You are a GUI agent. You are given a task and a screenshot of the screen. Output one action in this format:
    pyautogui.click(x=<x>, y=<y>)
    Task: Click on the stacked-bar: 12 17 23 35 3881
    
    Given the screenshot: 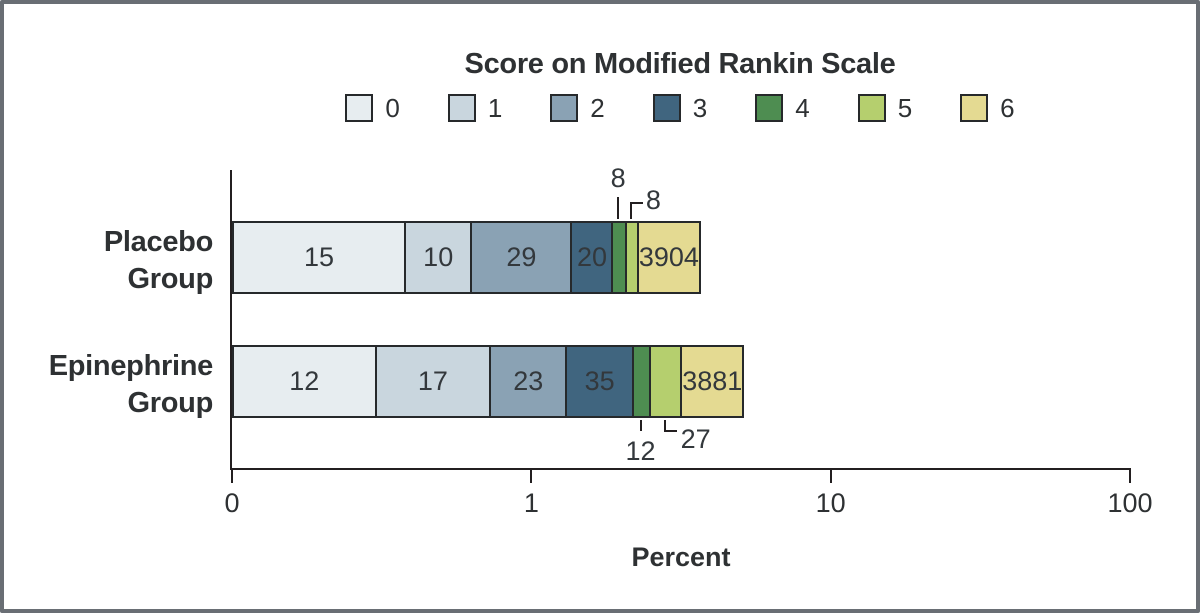 What is the action you would take?
    pyautogui.click(x=488, y=381)
    